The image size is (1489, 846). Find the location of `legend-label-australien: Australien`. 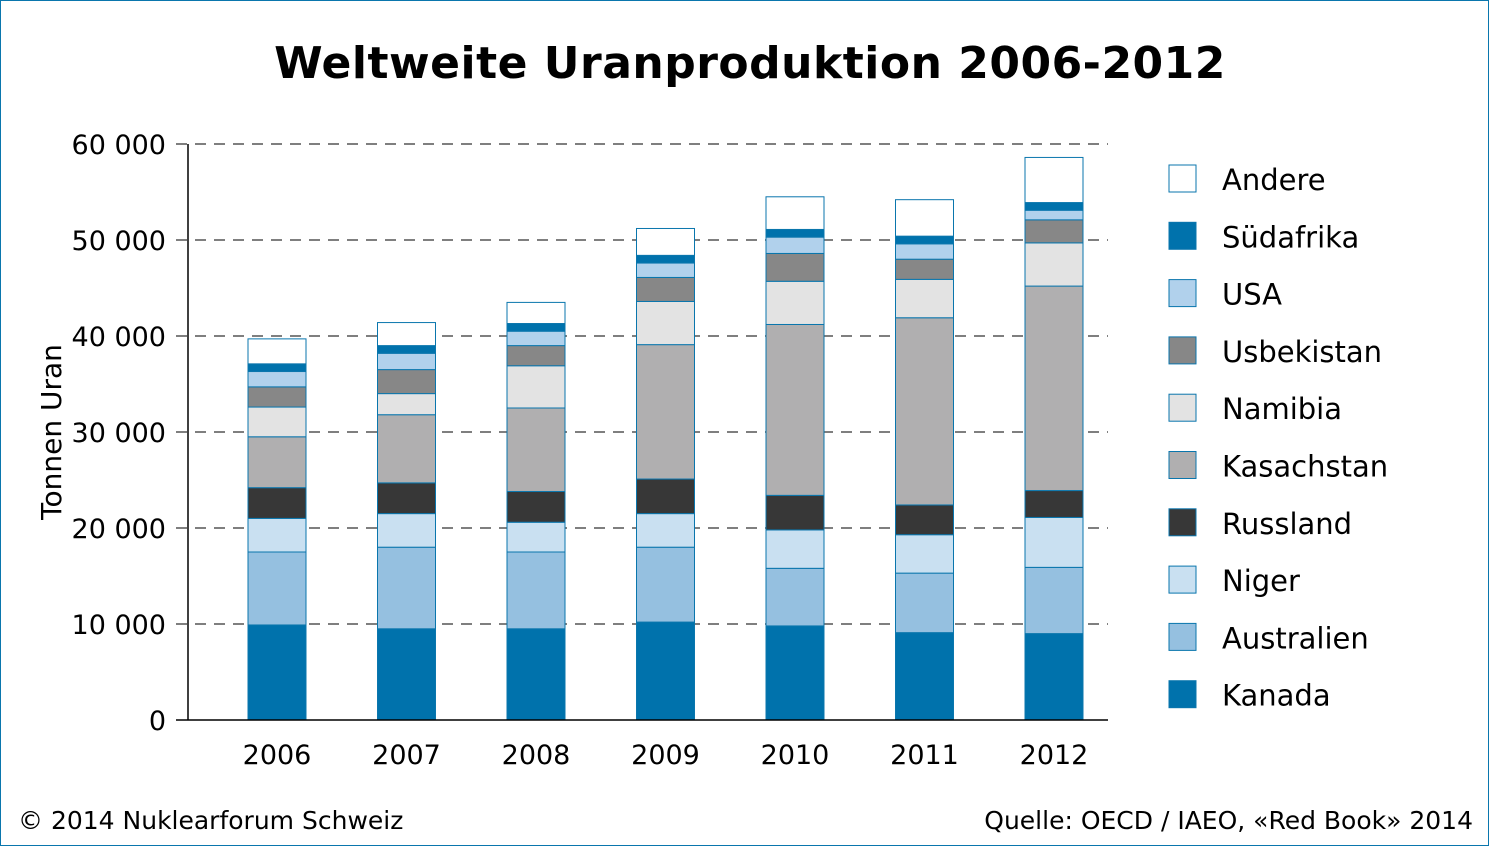

legend-label-australien: Australien is located at coordinates (1295, 638).